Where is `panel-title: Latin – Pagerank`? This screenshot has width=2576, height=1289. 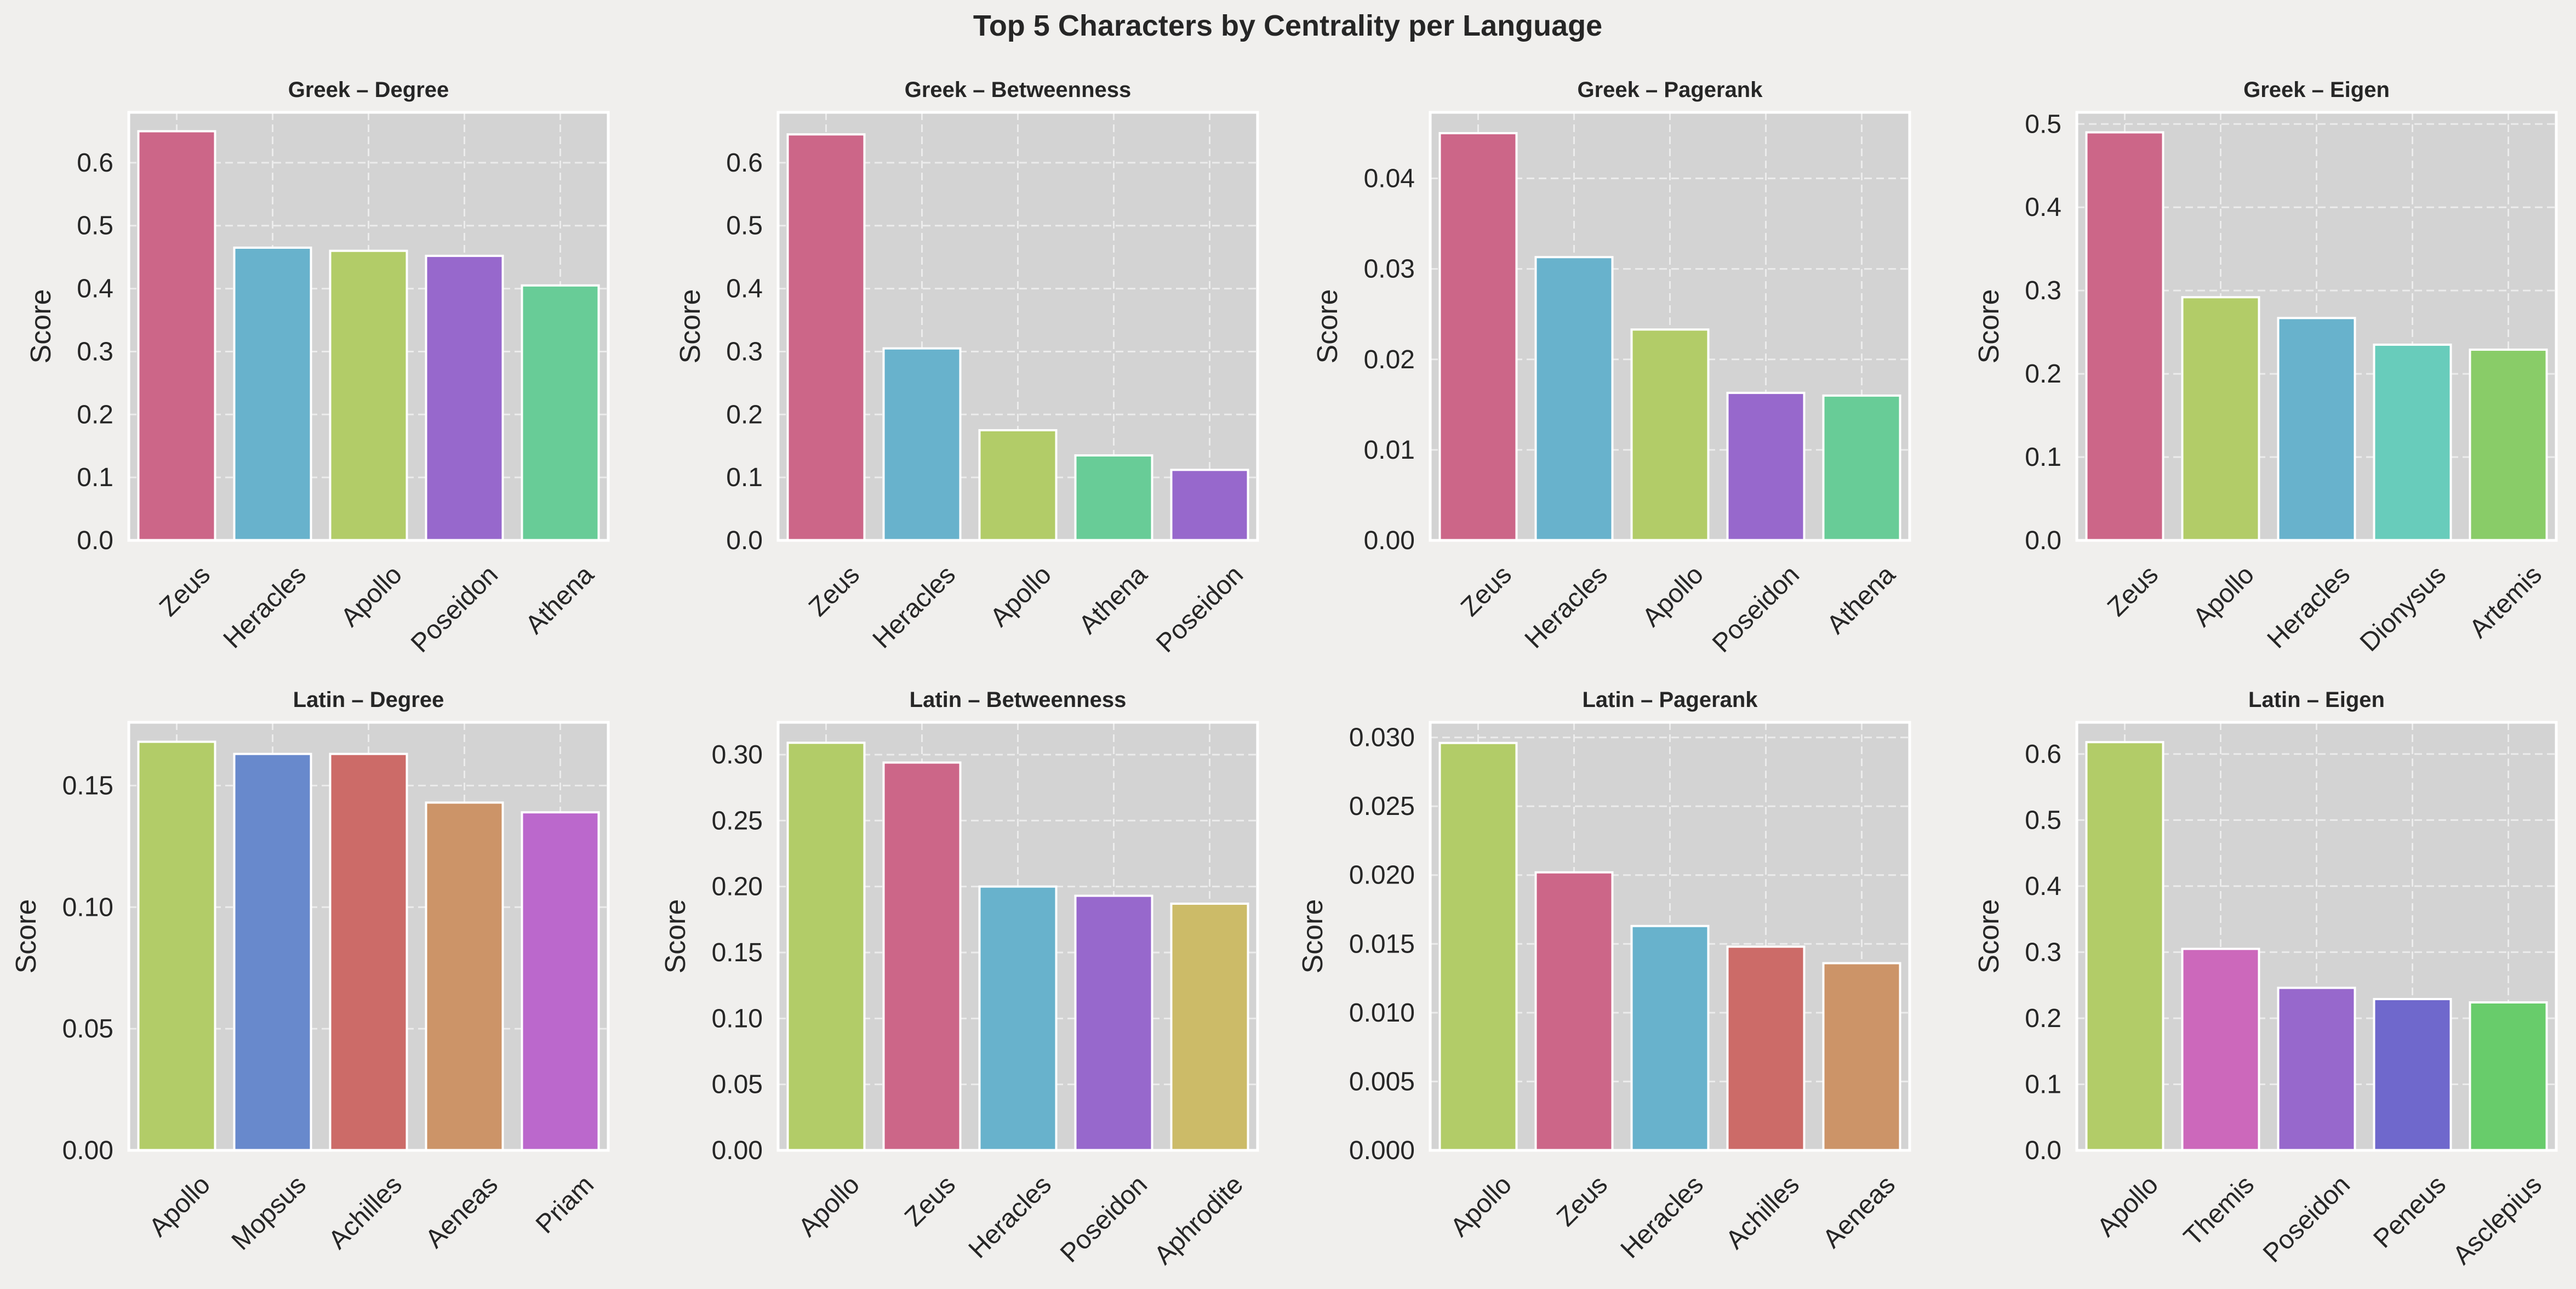 panel-title: Latin – Pagerank is located at coordinates (1670, 700).